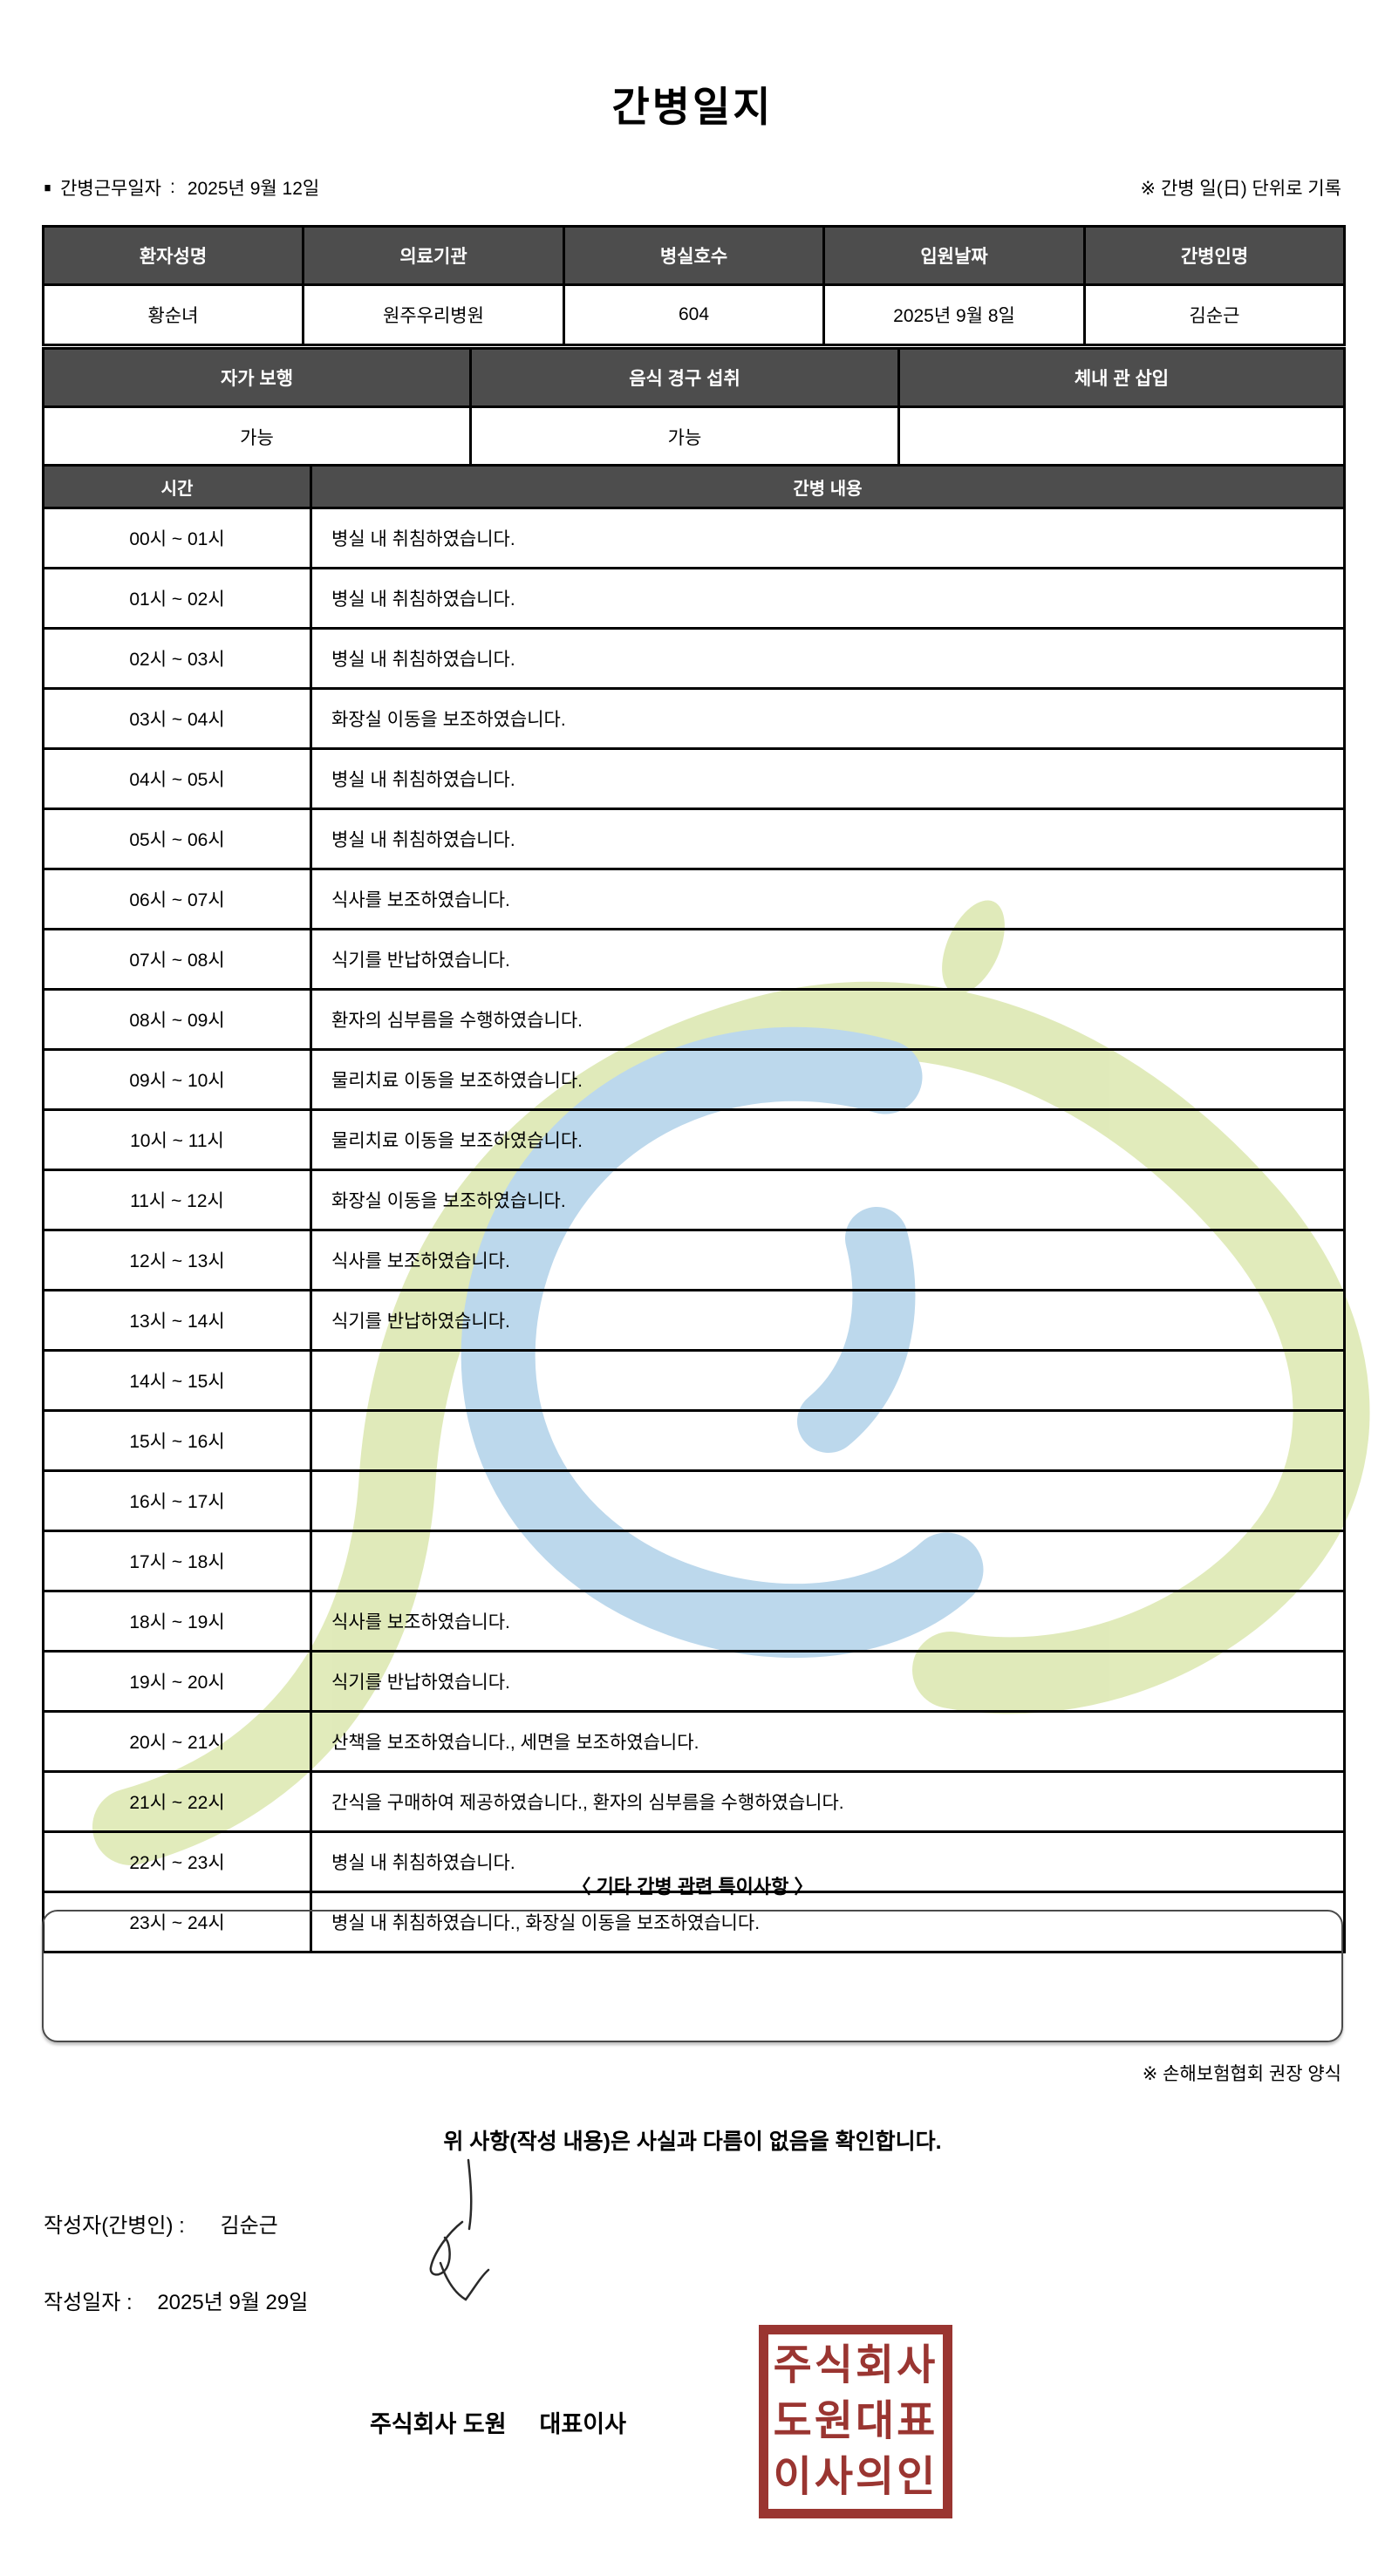 Image resolution: width=1385 pixels, height=2576 pixels. Describe the element at coordinates (89, 2302) in the screenshot. I see `written-date-label: 작성일자 :` at that location.